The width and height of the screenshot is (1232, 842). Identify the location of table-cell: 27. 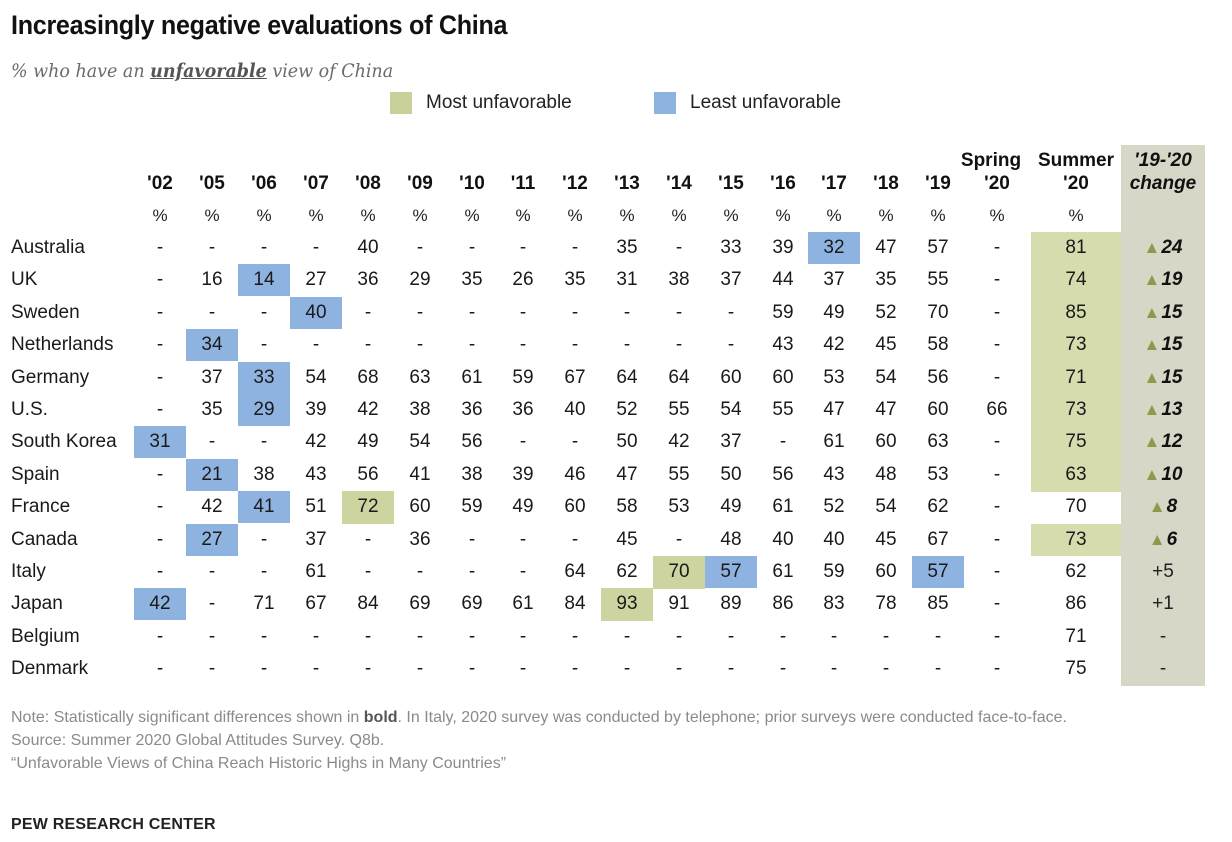
(212, 539).